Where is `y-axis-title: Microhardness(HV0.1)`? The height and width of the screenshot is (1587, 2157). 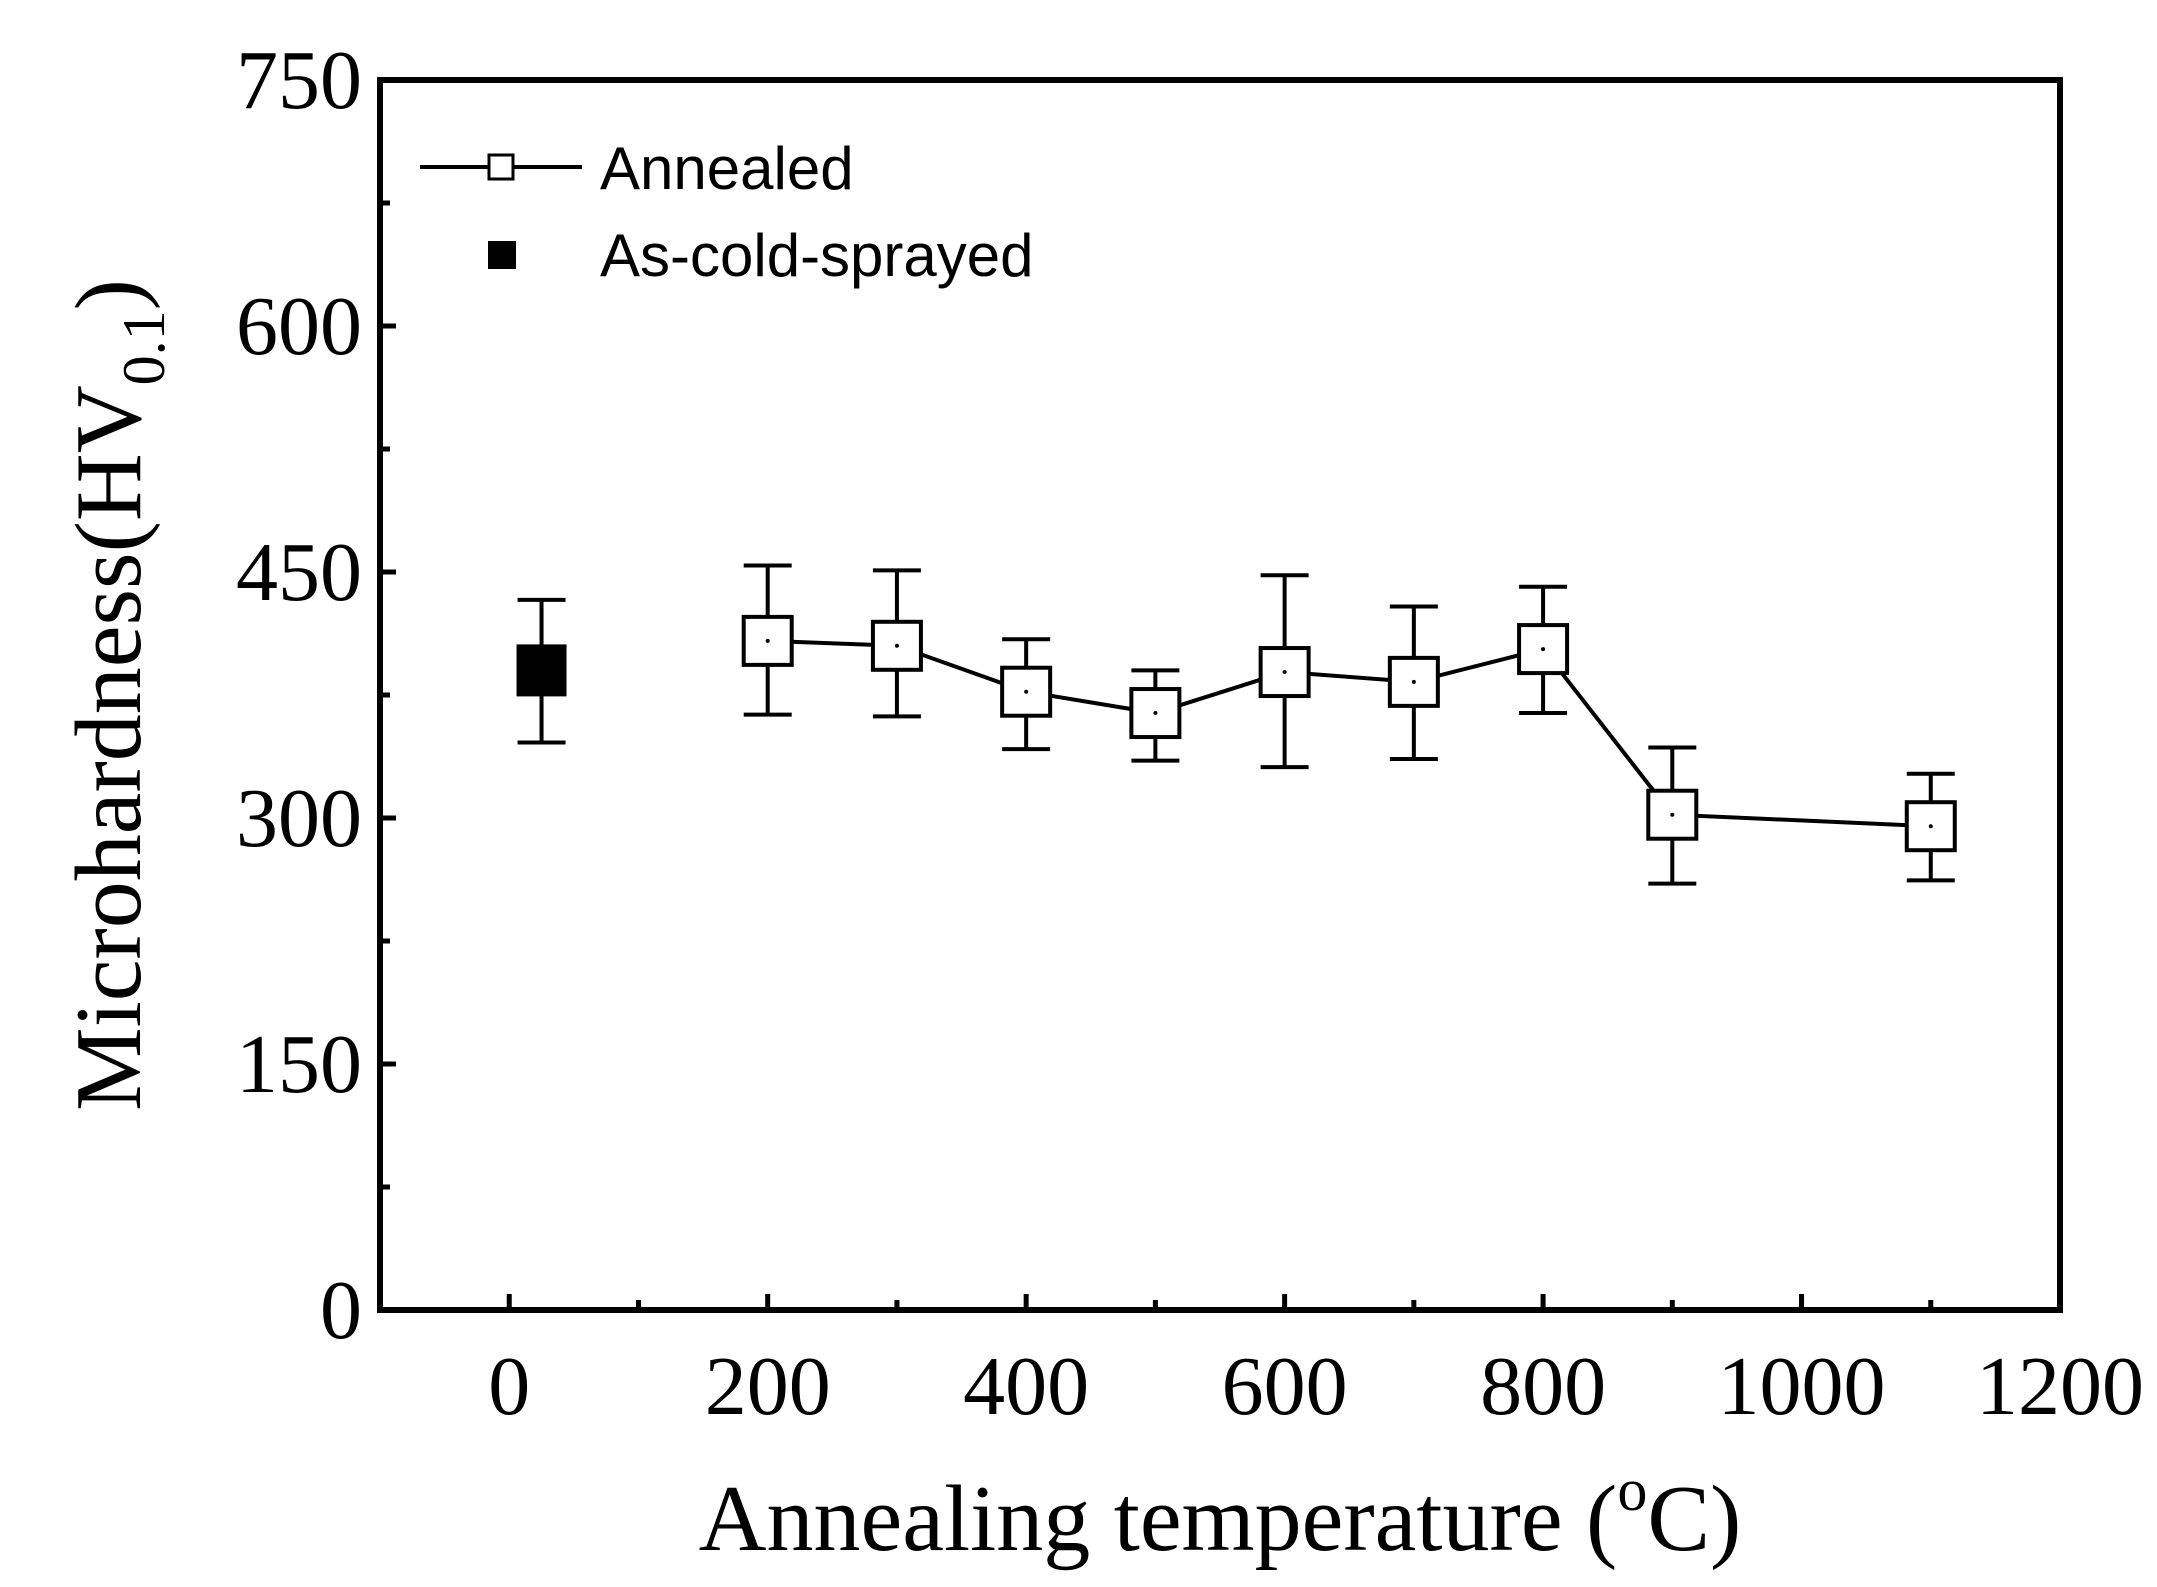
y-axis-title: Microhardness(HV0.1) is located at coordinates (117, 695).